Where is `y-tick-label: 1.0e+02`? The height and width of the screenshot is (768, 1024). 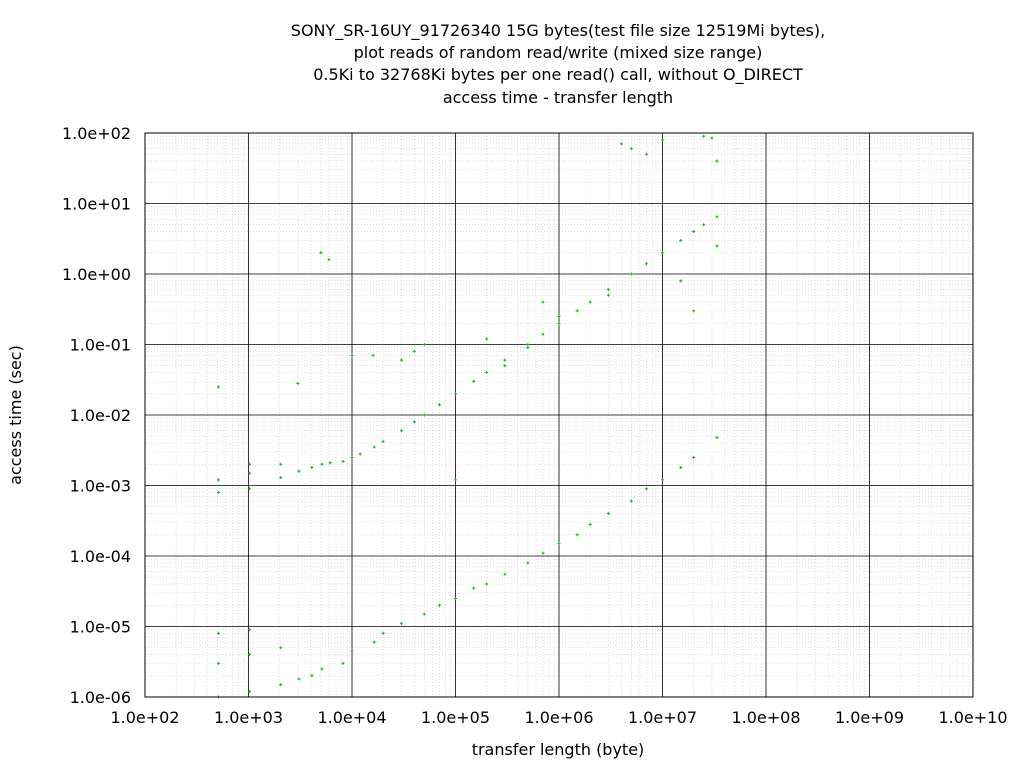
y-tick-label: 1.0e+02 is located at coordinates (96, 133).